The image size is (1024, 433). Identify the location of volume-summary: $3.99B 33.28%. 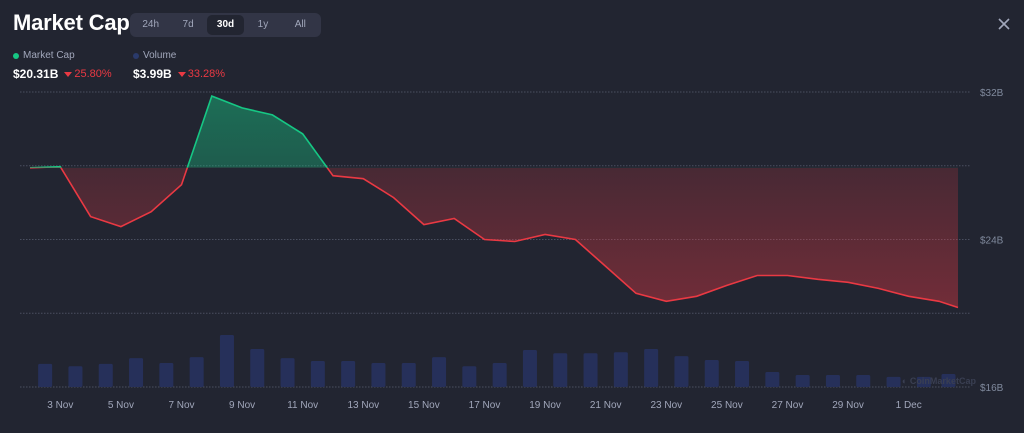
(179, 74).